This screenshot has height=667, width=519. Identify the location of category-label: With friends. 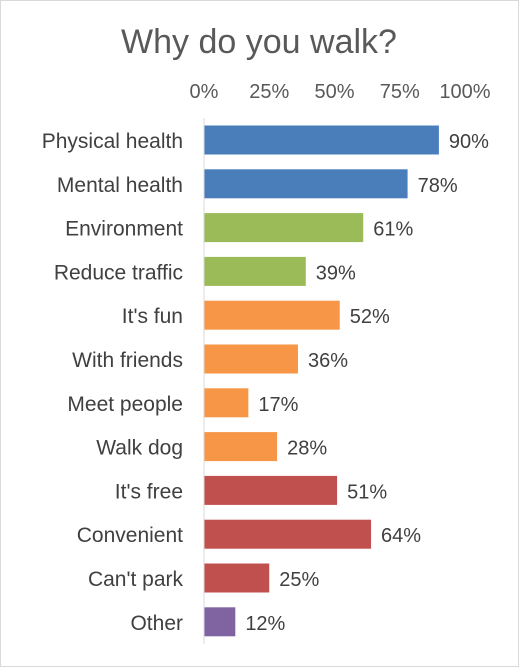
(127, 360).